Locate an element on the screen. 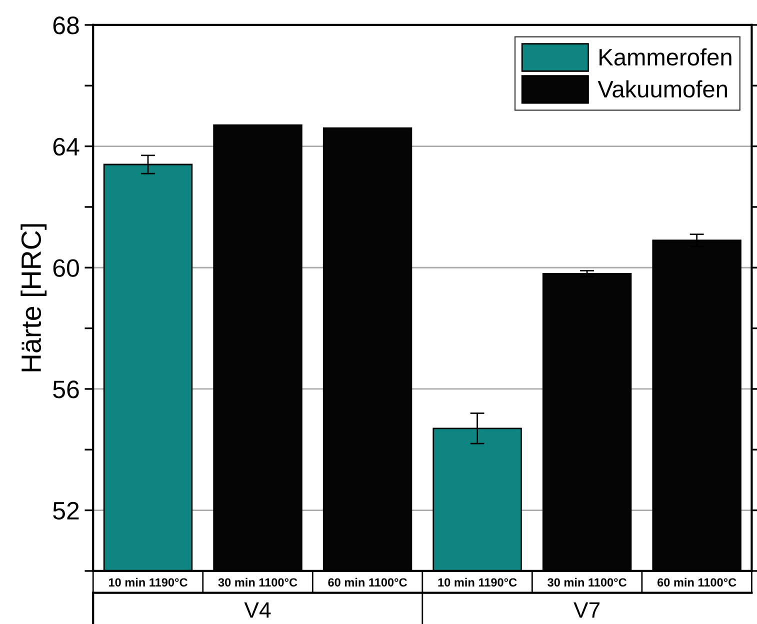  y-tick-label: 52 is located at coordinates (66, 511).